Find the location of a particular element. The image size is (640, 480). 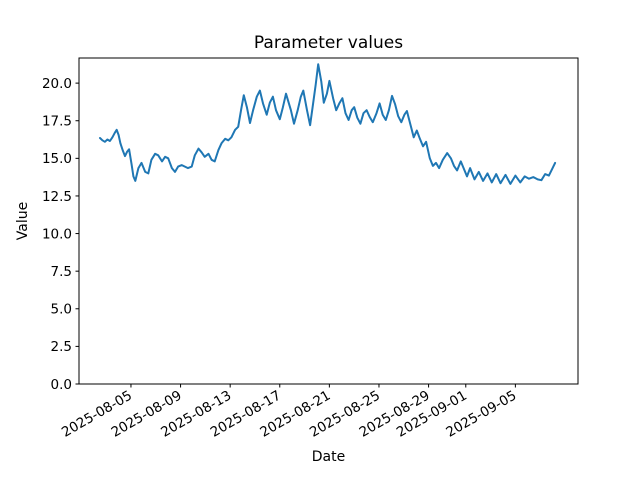

y-tick-label: 2.5 is located at coordinates (61, 347).